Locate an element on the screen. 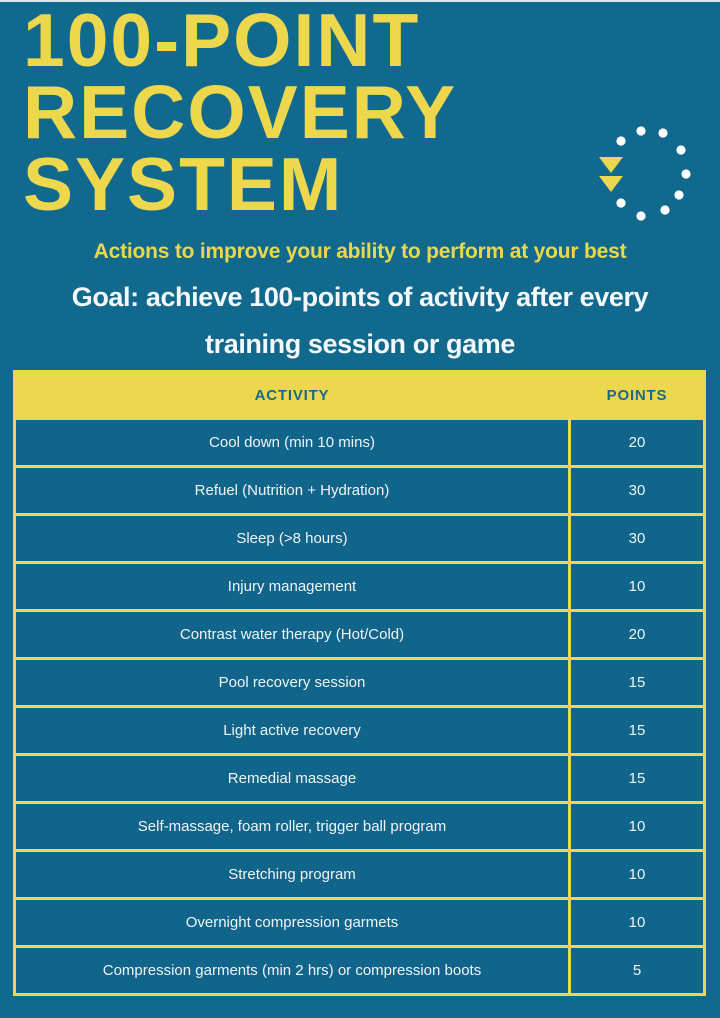 Image resolution: width=720 pixels, height=1018 pixels. activity-cell: Cool down (min 10 mins) is located at coordinates (292, 442).